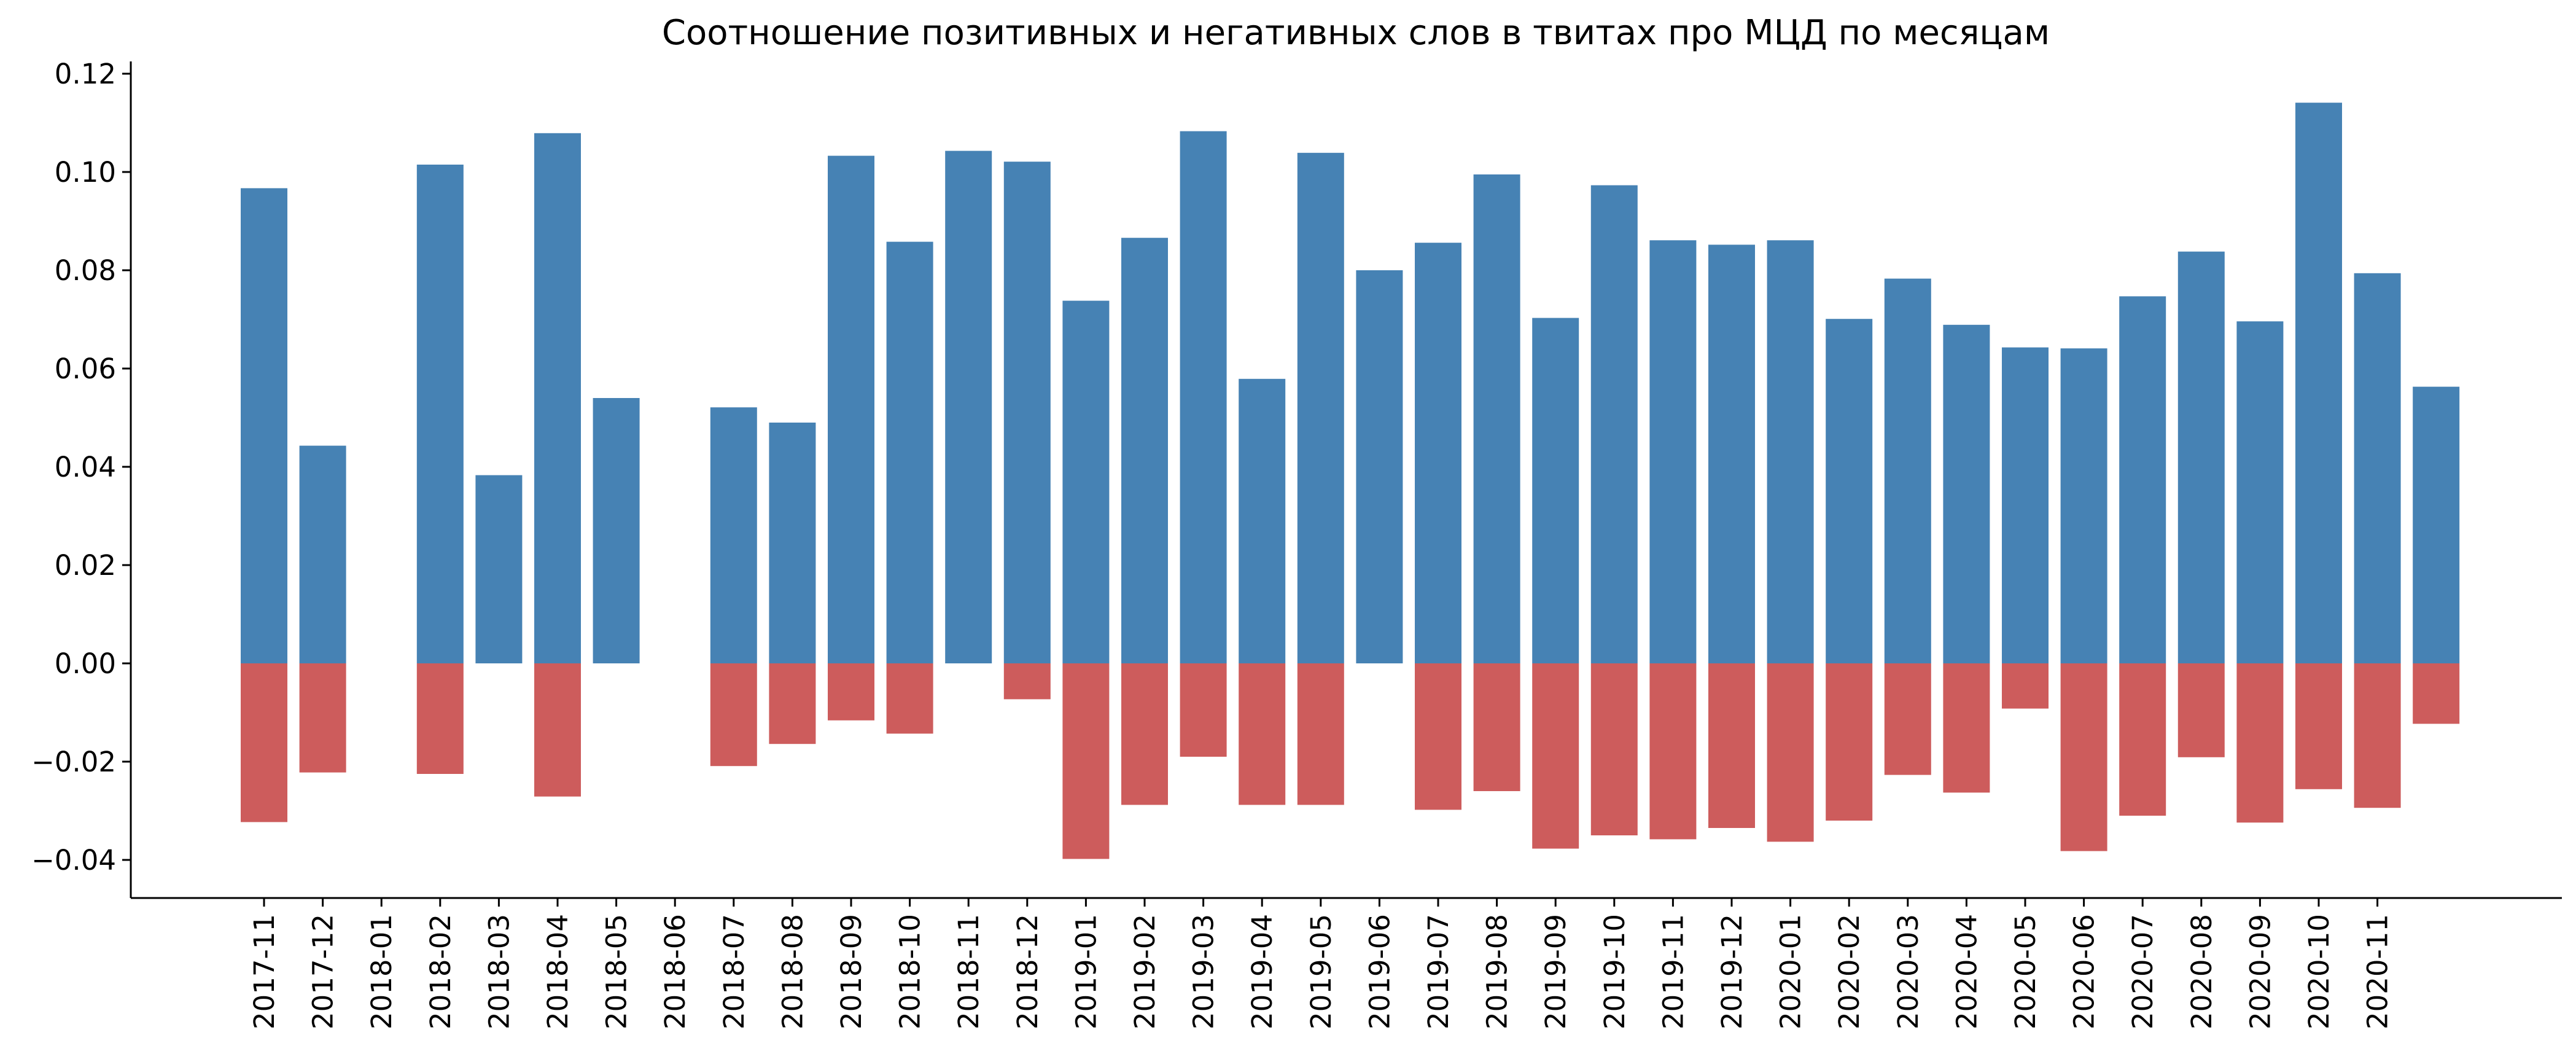 This screenshot has width=2576, height=1062. I want to click on x-tick-label: 2019-10, so click(1614, 971).